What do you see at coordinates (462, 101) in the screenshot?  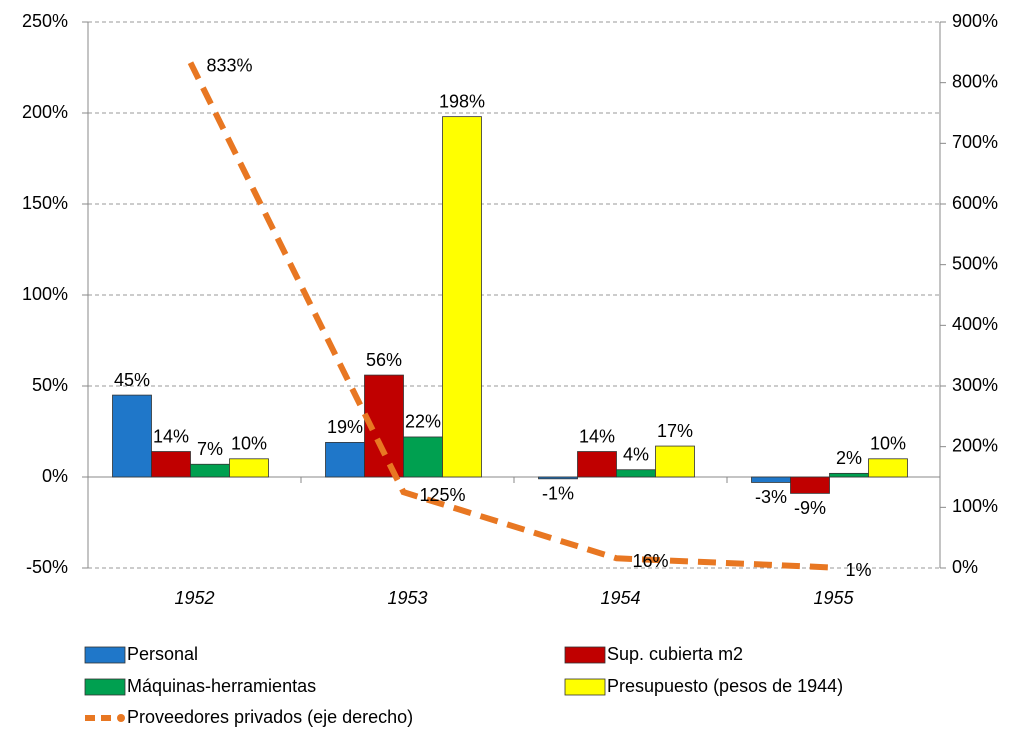 I see `data-label: 198%` at bounding box center [462, 101].